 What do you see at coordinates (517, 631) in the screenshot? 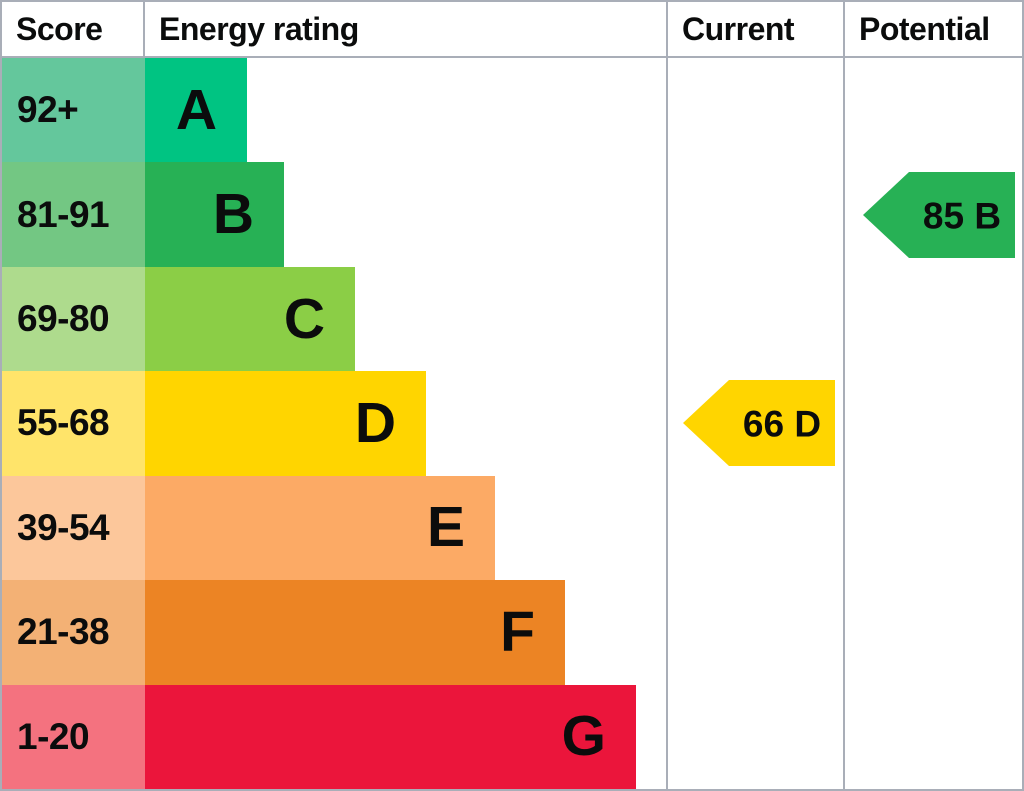
I see `band-letter-f: F` at bounding box center [517, 631].